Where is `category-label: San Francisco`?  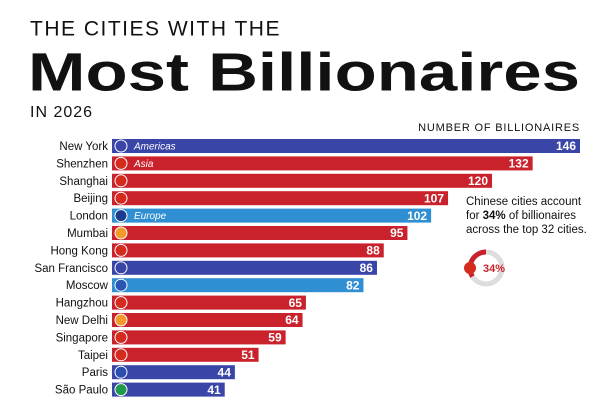
category-label: San Francisco is located at coordinates (71, 269).